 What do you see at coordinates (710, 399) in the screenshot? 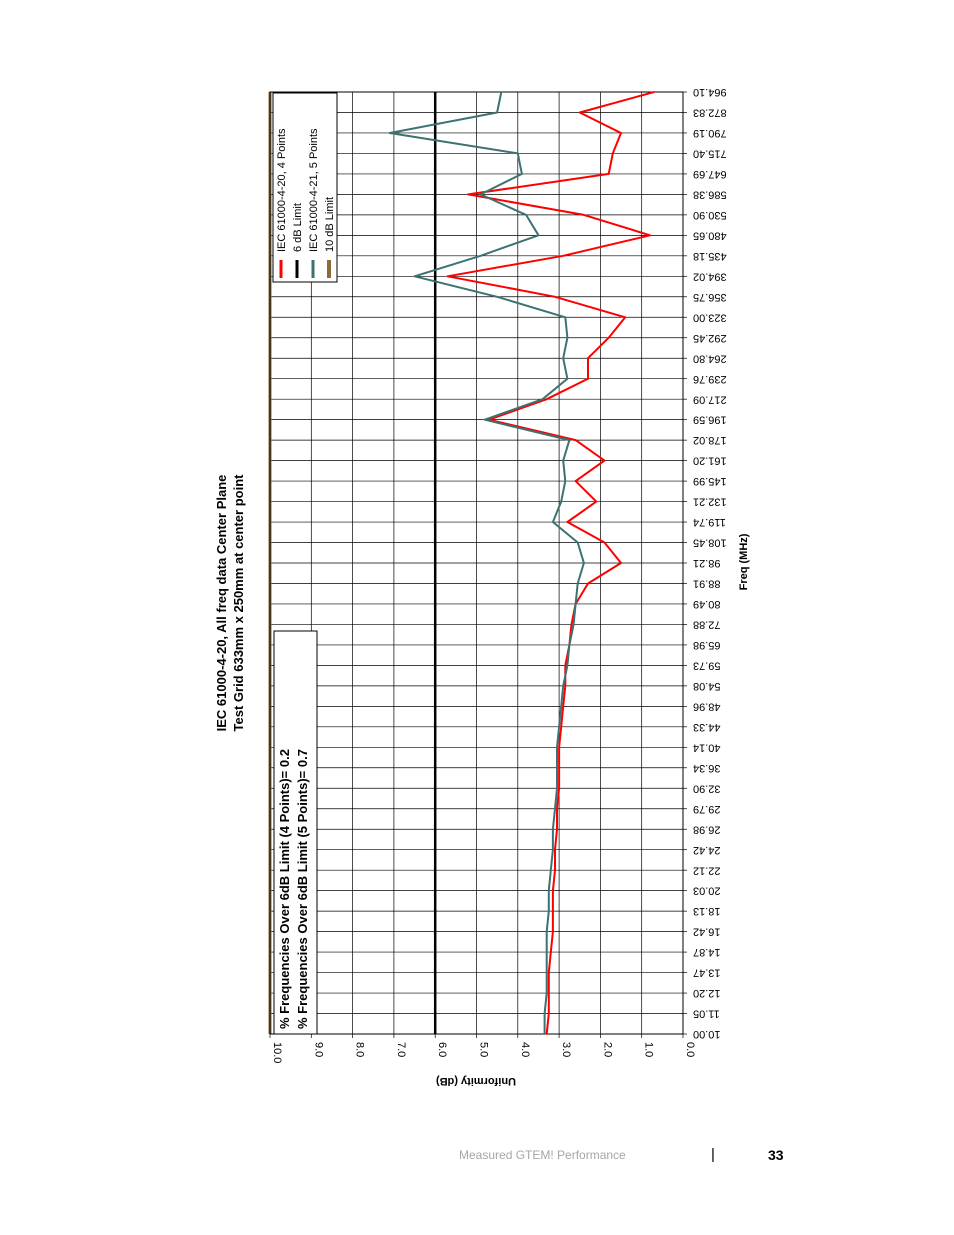
I see `x-tick-label: 217.09` at bounding box center [710, 399].